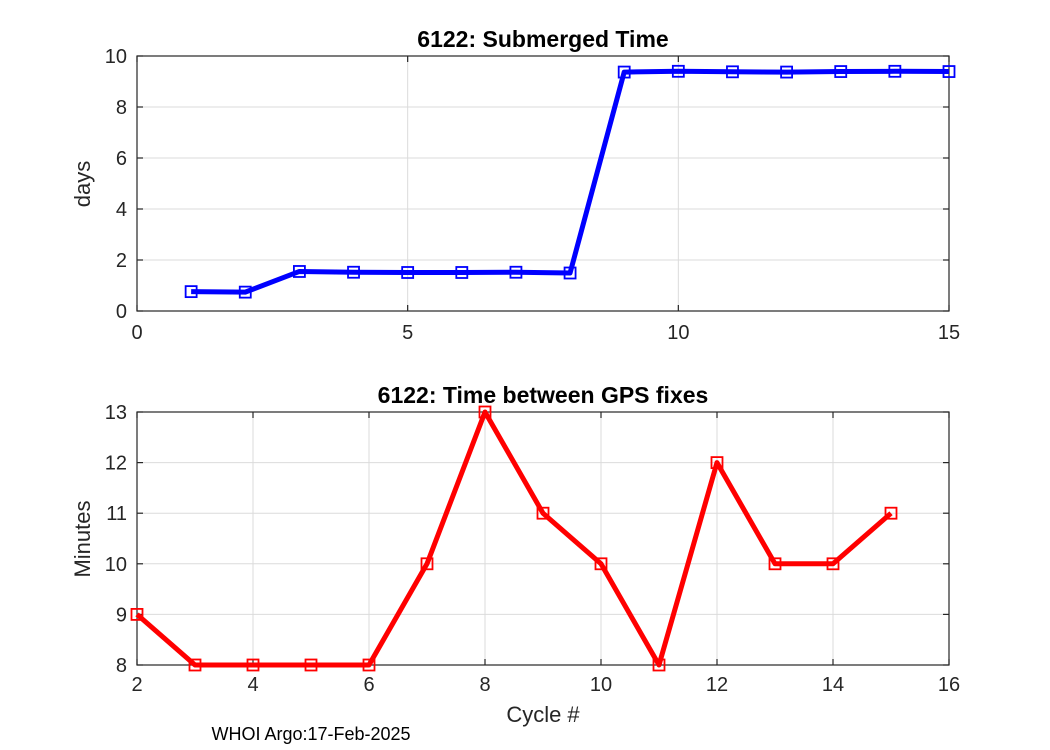 This screenshot has width=1050, height=750. I want to click on x-tick-label: 6, so click(368, 685).